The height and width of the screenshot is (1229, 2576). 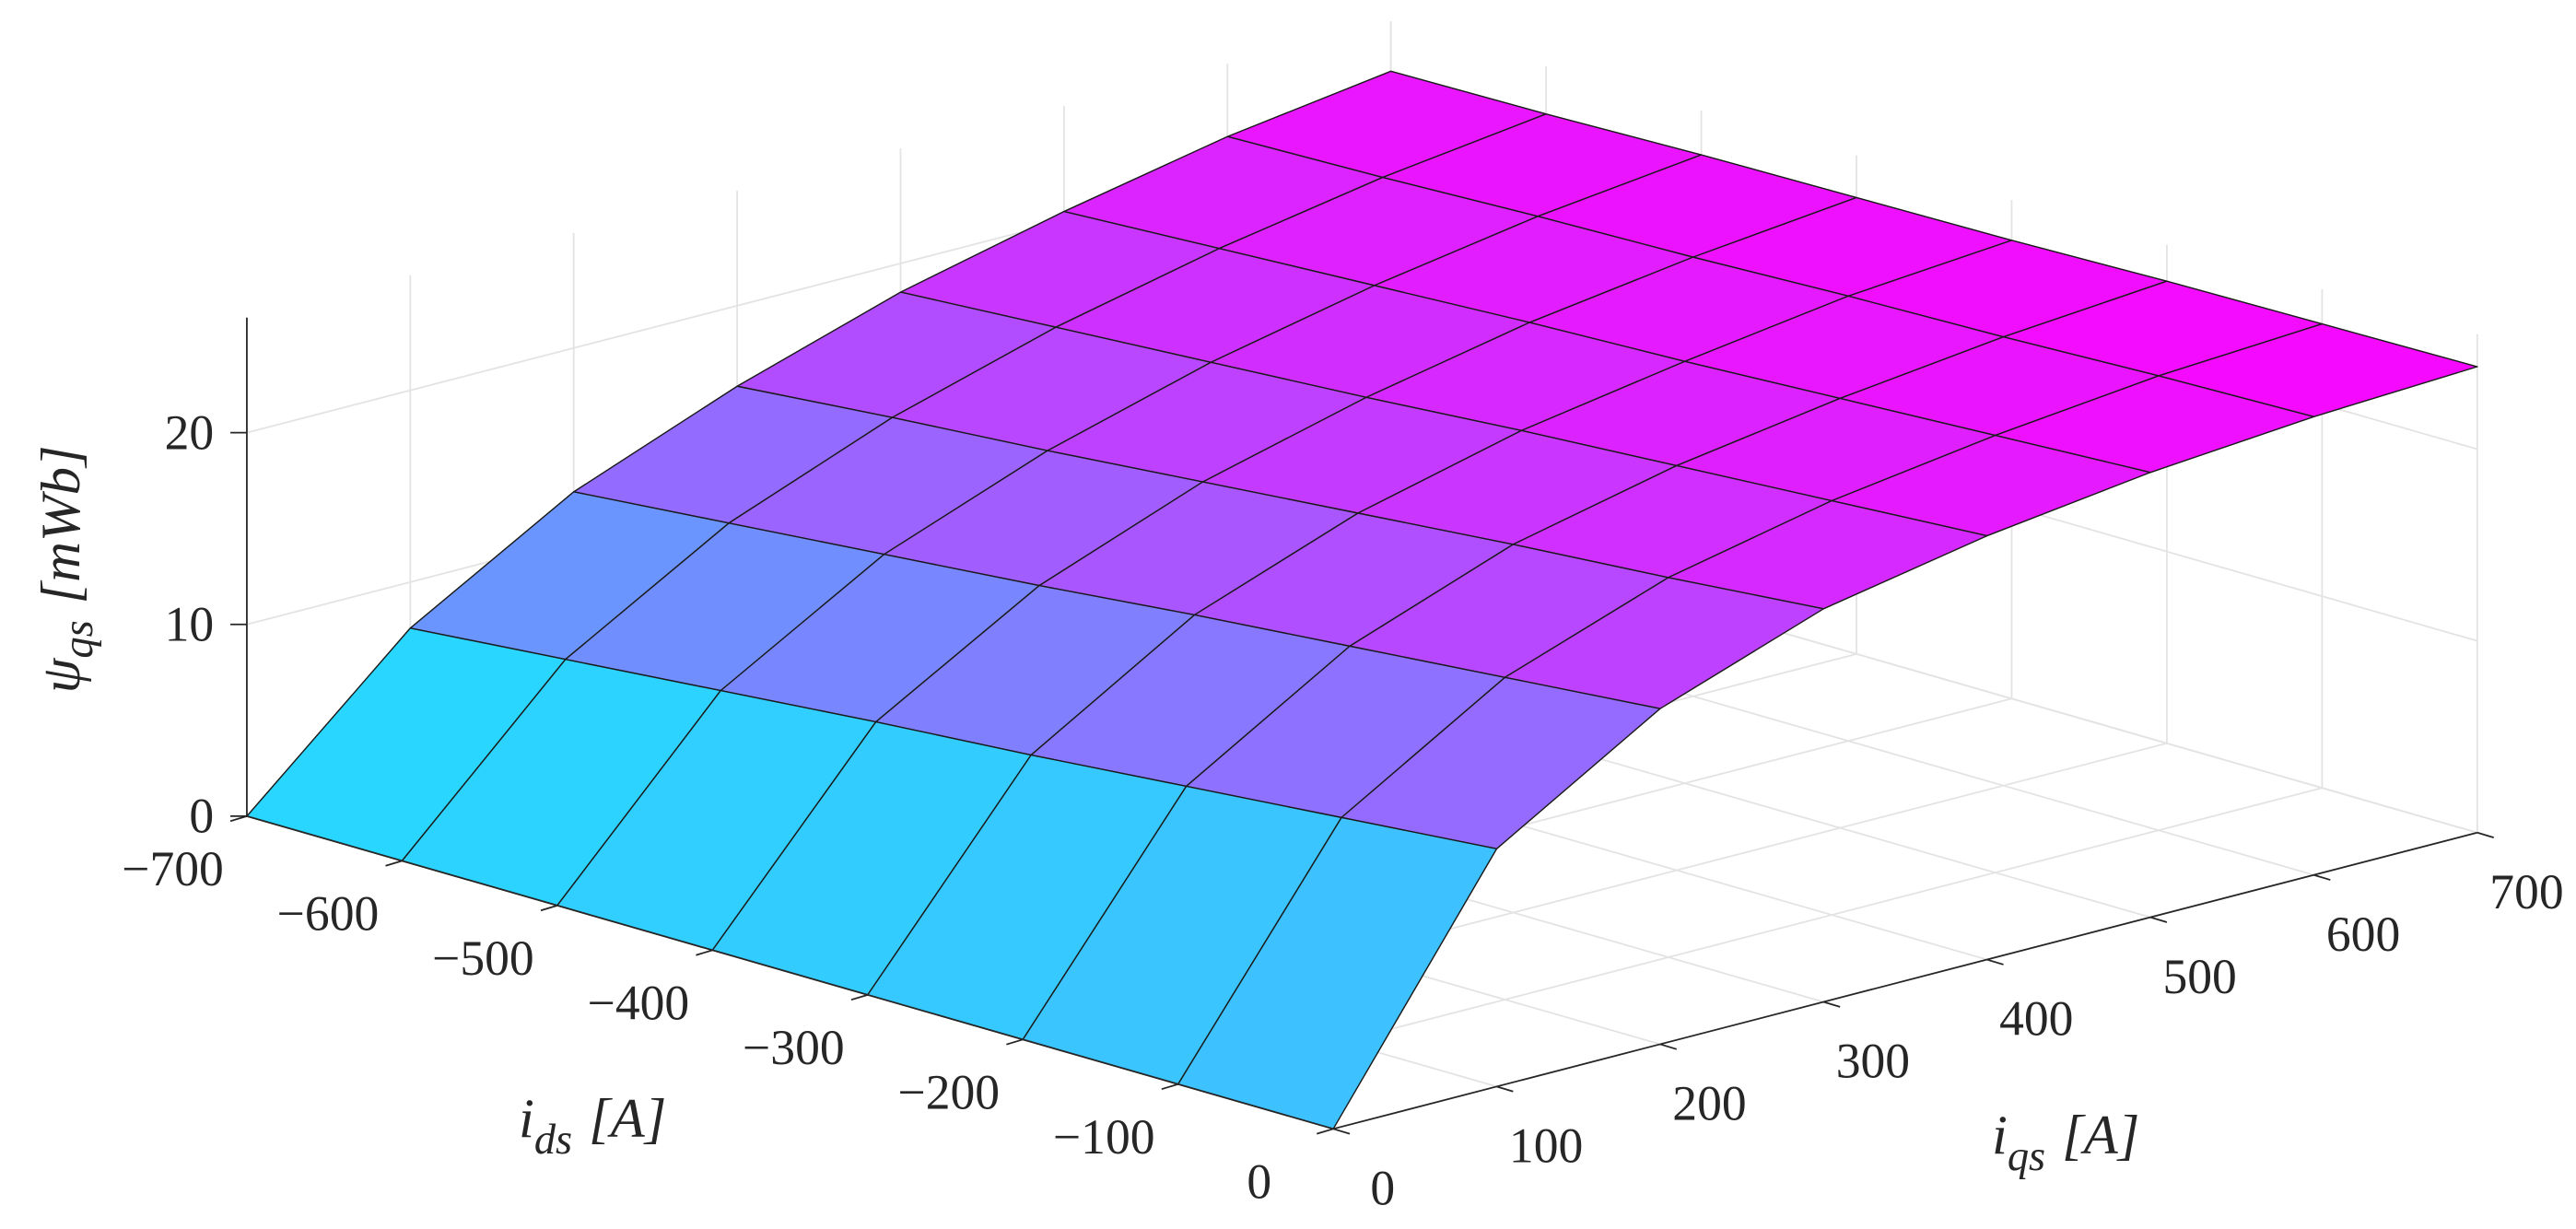 What do you see at coordinates (78, 639) in the screenshot?
I see `z-label-subscript: qs` at bounding box center [78, 639].